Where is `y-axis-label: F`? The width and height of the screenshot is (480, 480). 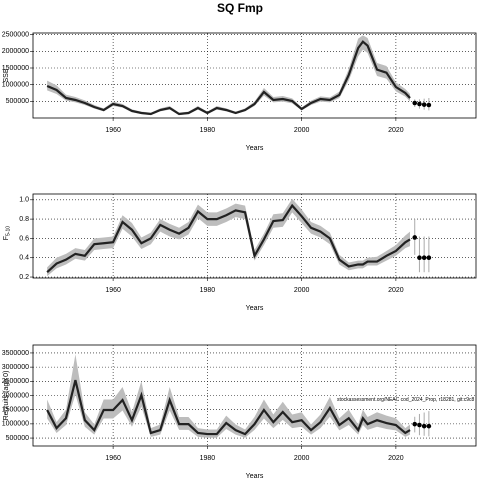
y-axis-label: F is located at coordinates (6, 238).